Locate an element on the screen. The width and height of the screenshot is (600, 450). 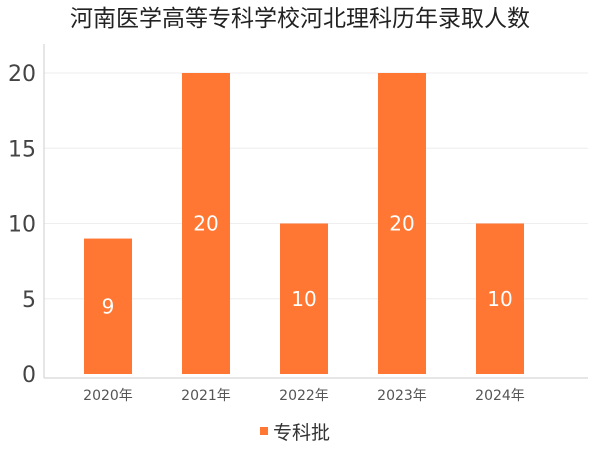
legend-label: 专科批 is located at coordinates (301, 433).